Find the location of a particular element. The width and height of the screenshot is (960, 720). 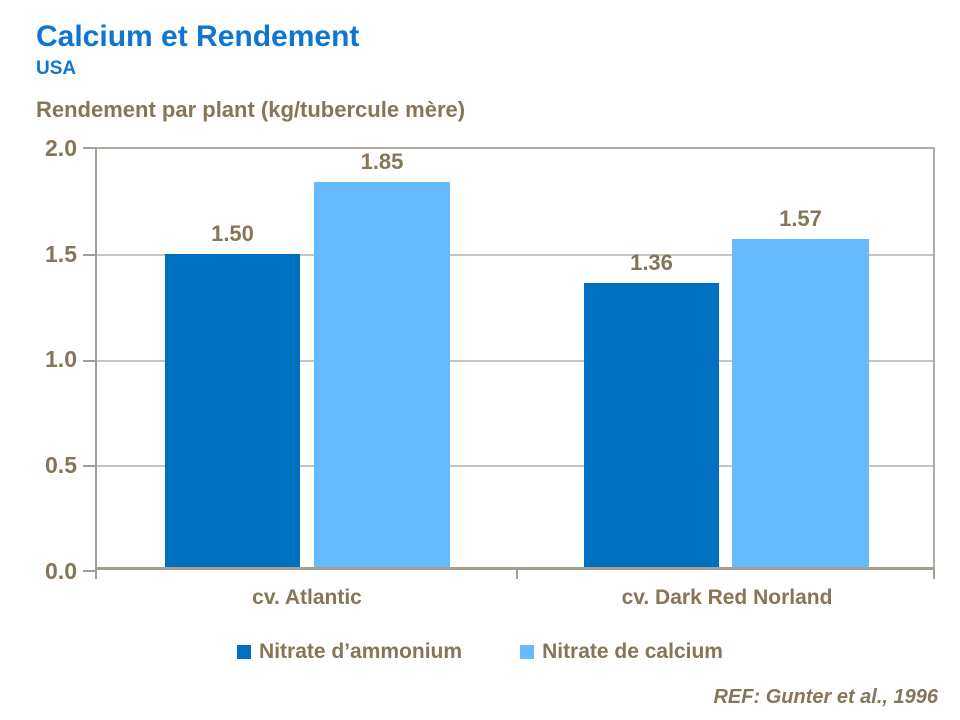

bar-group1-calcium: 1.85 is located at coordinates (382, 358).